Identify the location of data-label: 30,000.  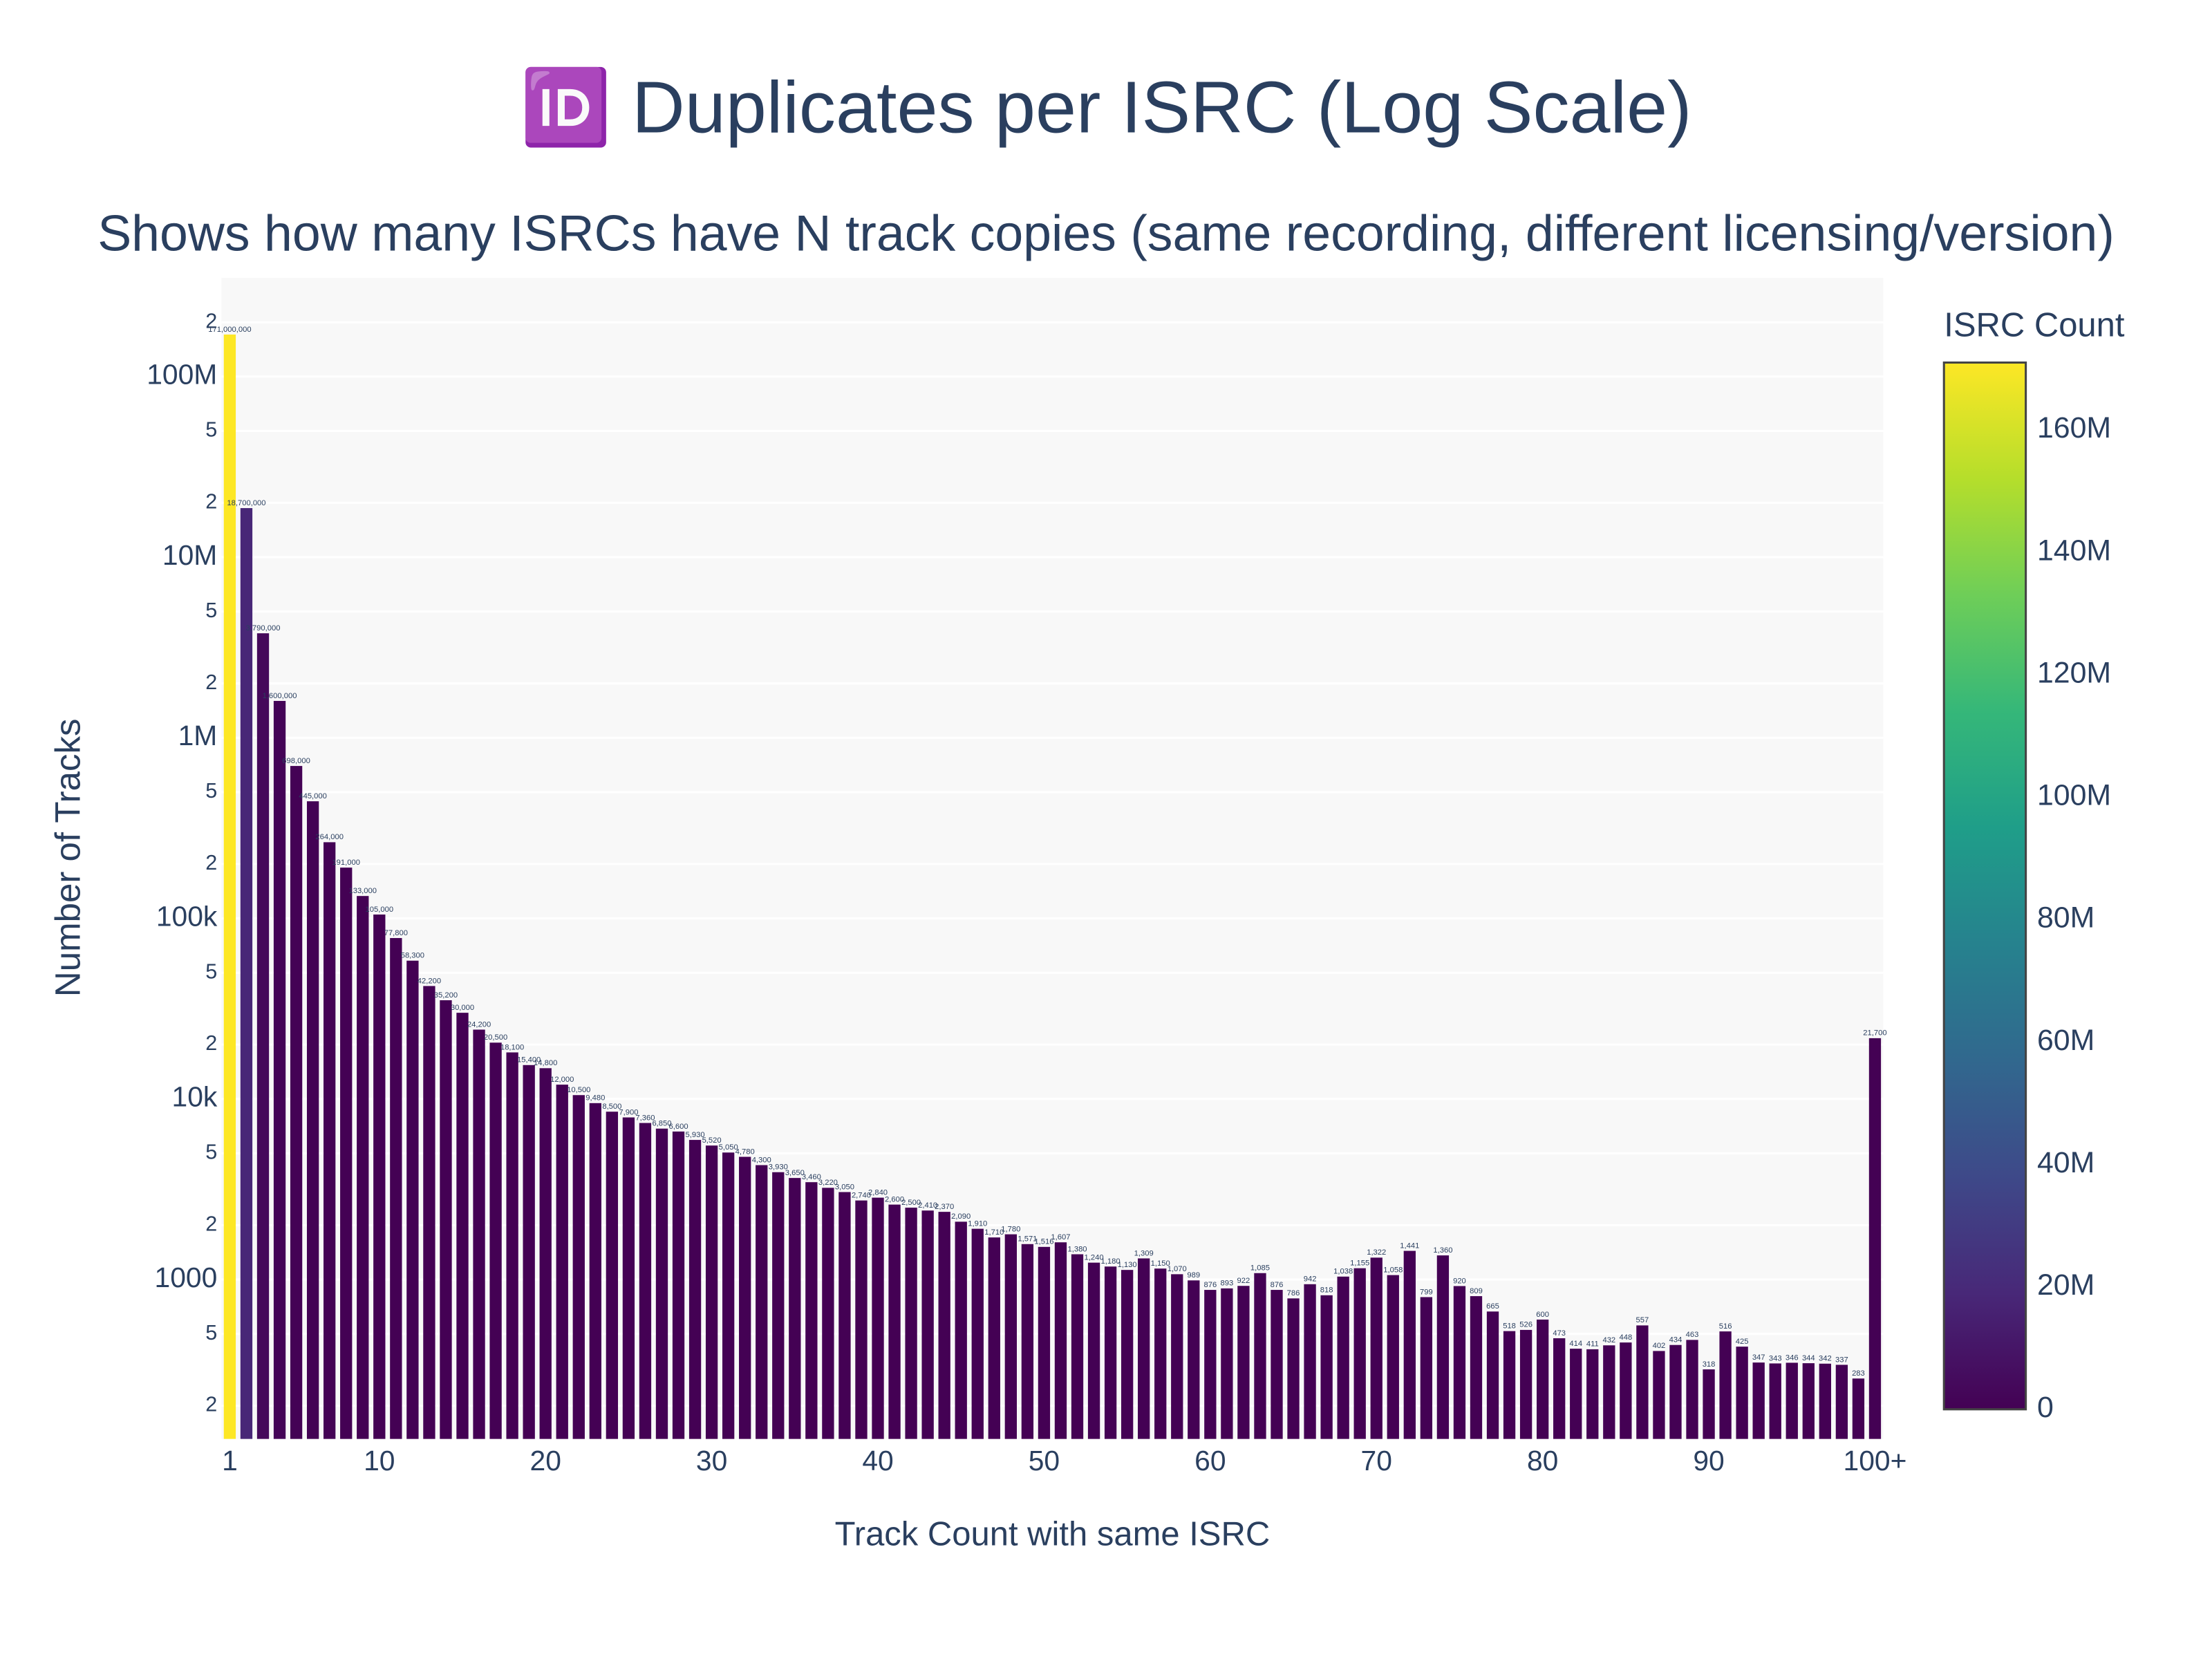
(462, 1008).